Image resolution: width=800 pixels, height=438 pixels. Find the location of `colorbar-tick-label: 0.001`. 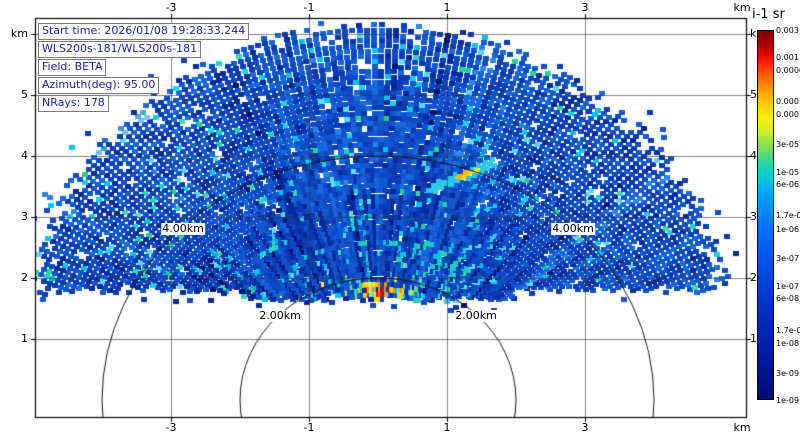

colorbar-tick-label: 0.001 is located at coordinates (787, 58).